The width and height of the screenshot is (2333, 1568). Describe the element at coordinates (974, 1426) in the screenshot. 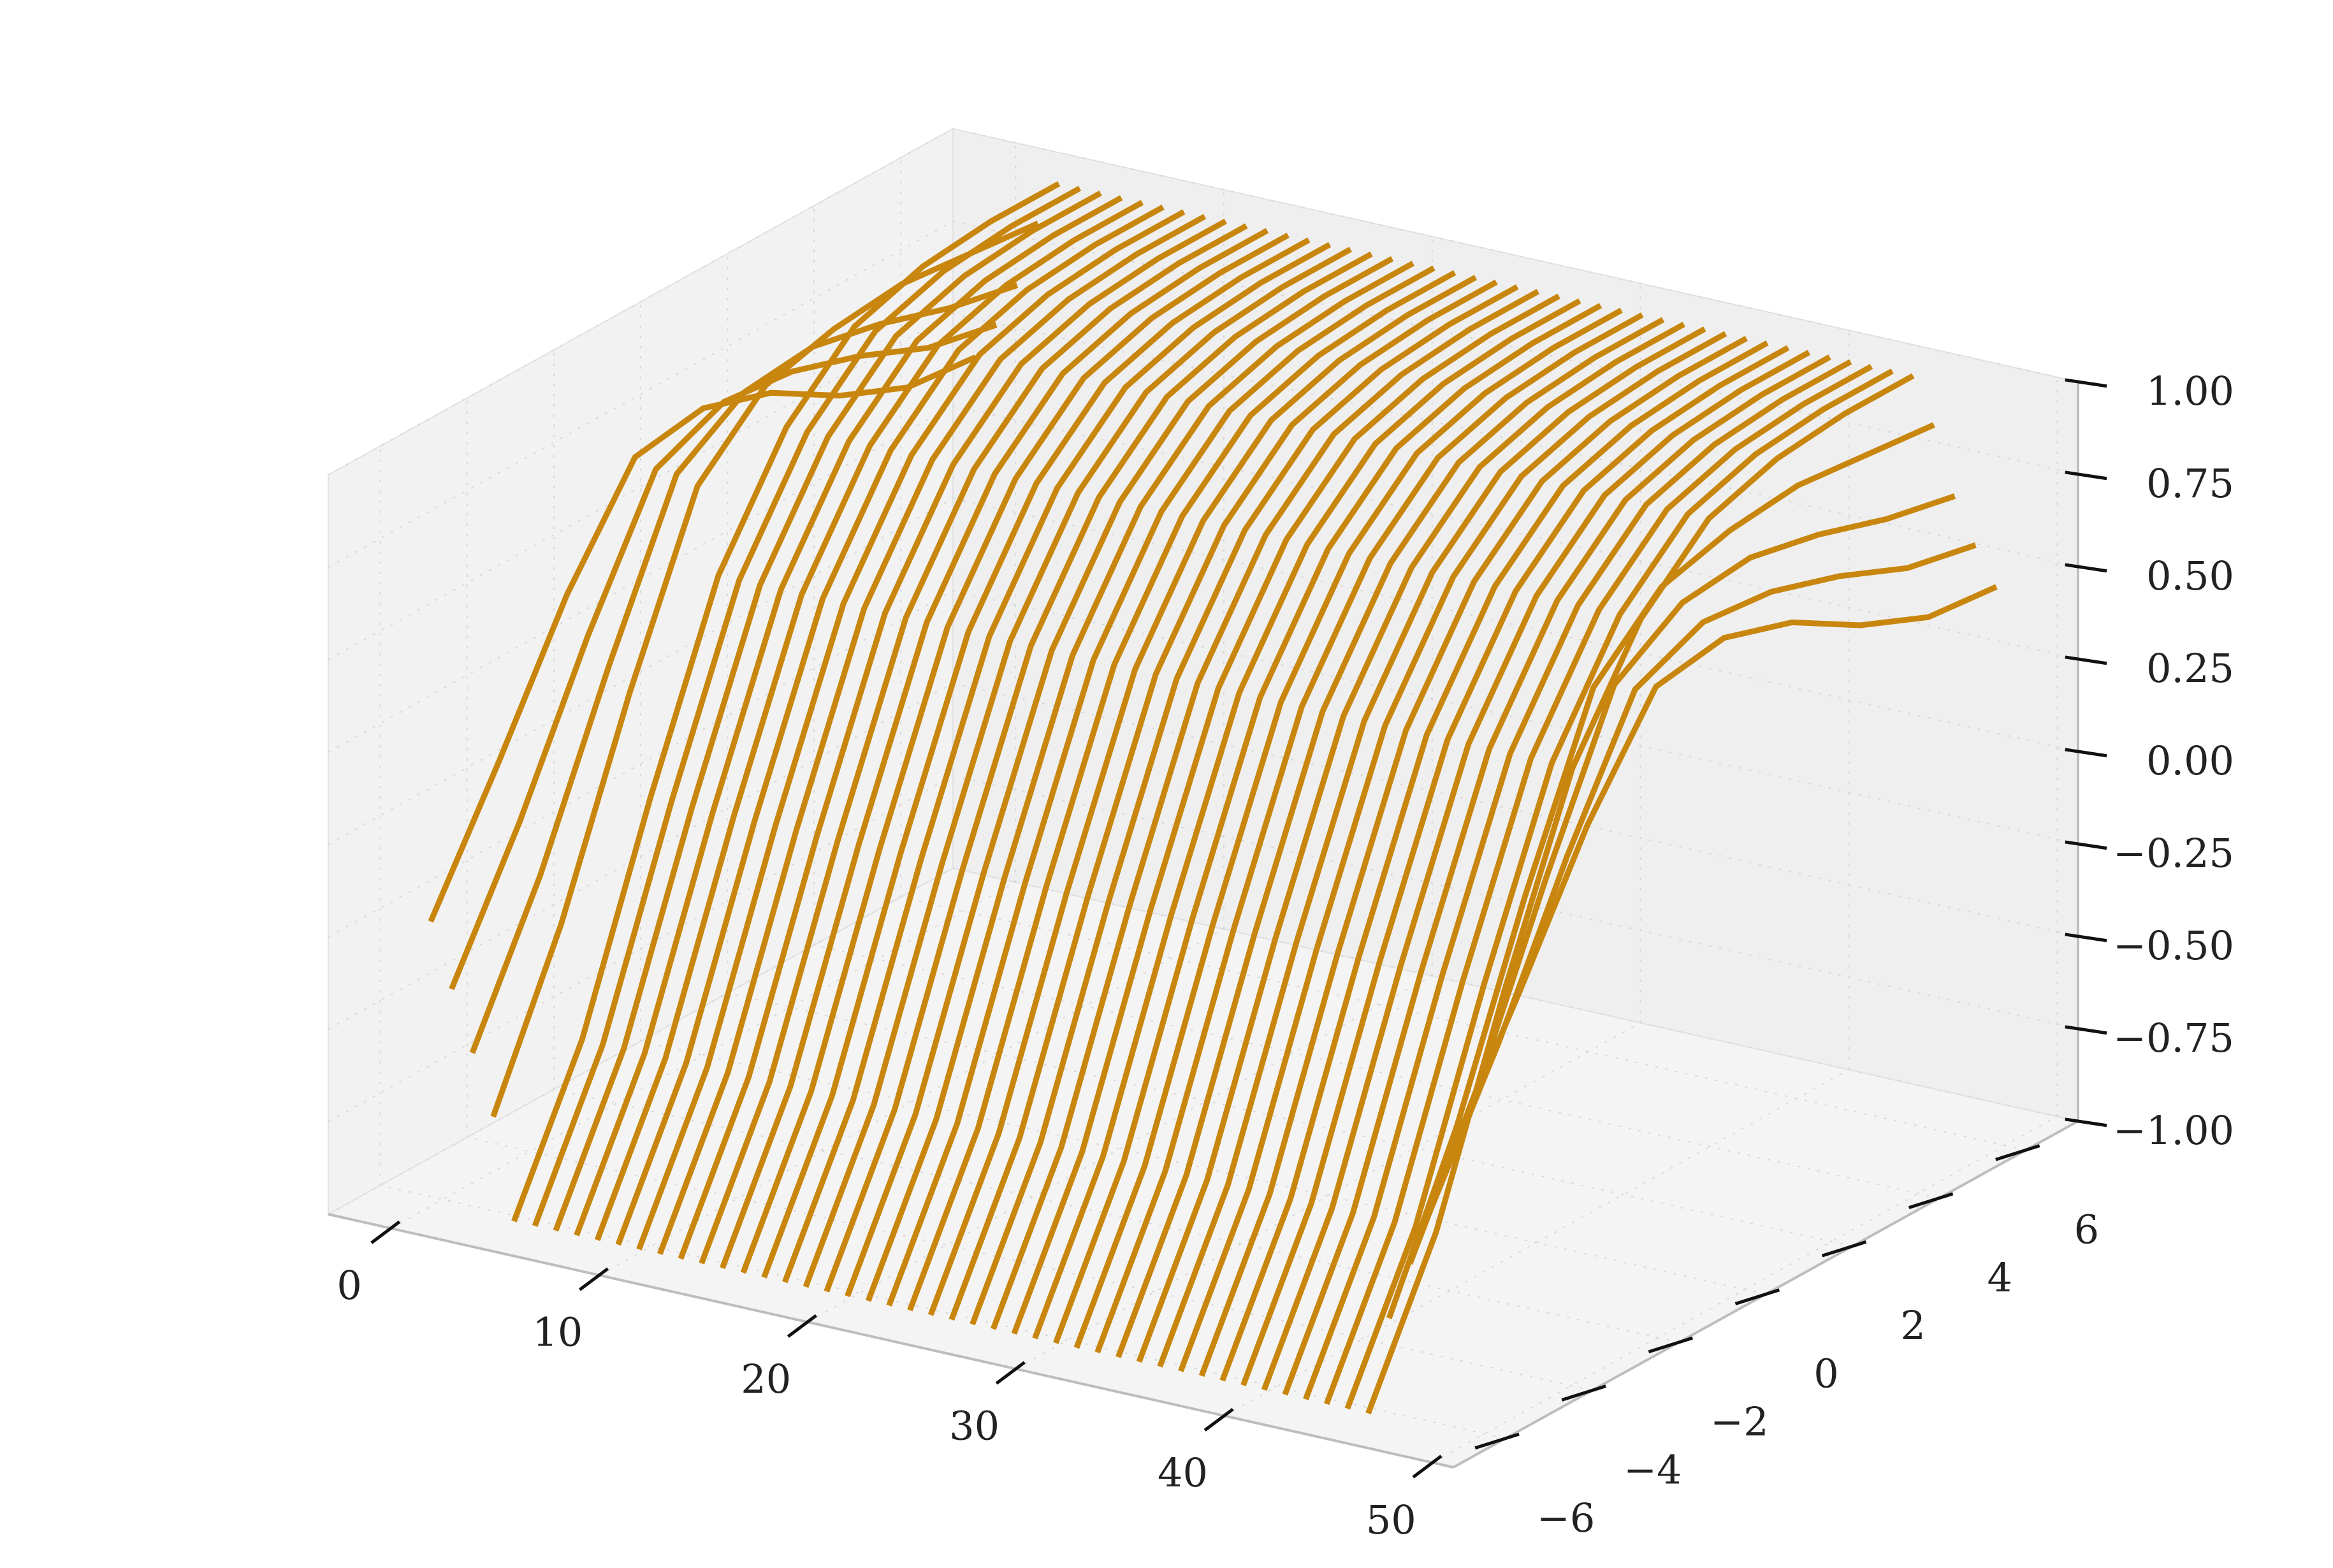

I see `x-tick-label: 30` at that location.